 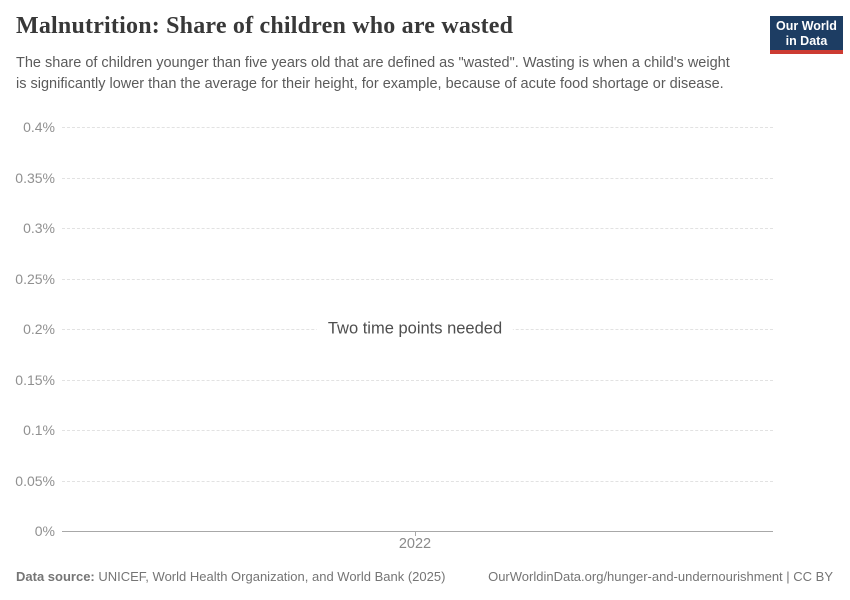 I want to click on y-axis: 0.4% 0.35% 0.3% 0.25% 0.2% 0.15% 0.1% 0.05% 0%, so click(x=27, y=329).